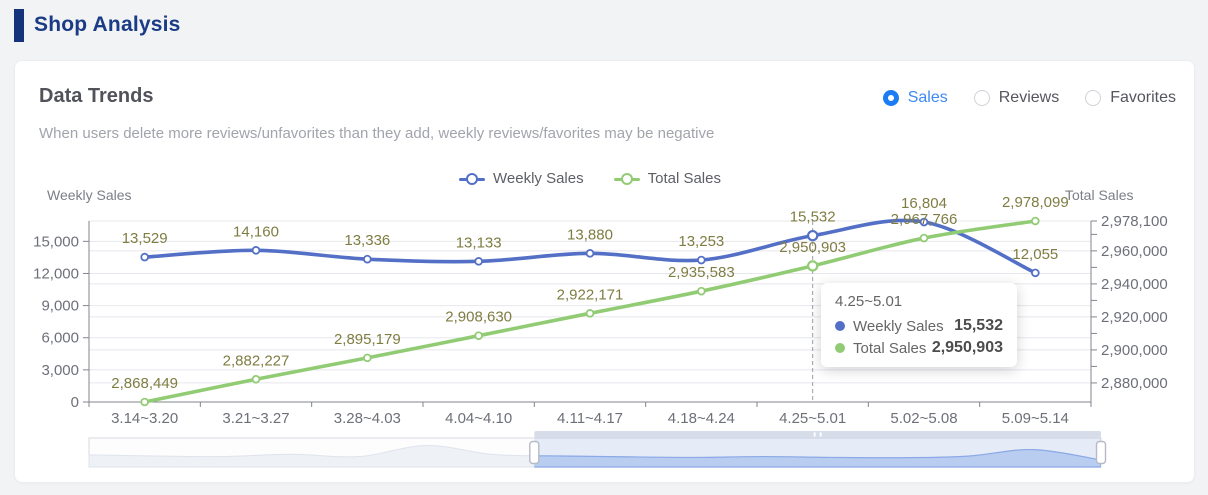 This screenshot has width=1208, height=495. Describe the element at coordinates (927, 97) in the screenshot. I see `radio-label: Sales` at that location.